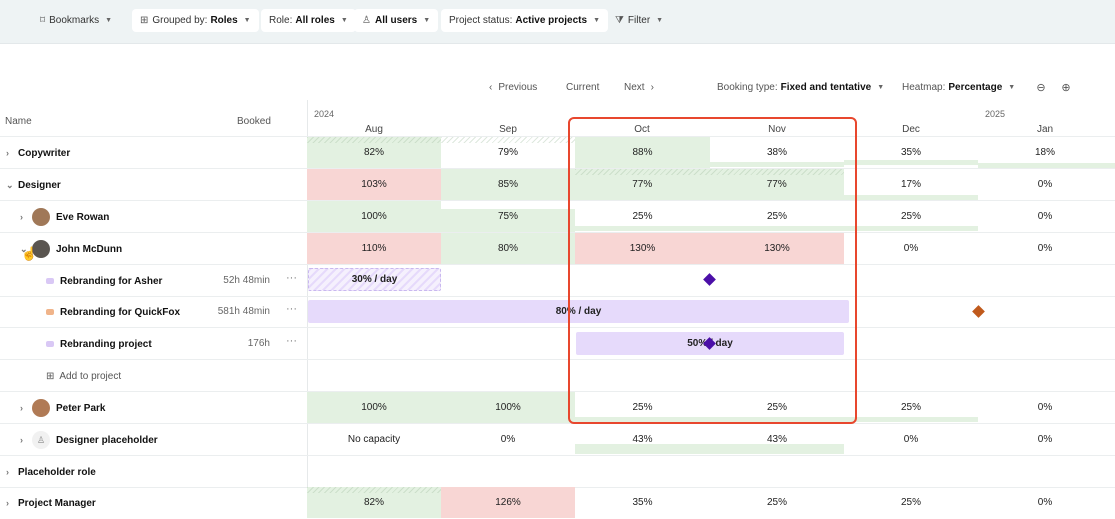 This screenshot has height=519, width=1115. I want to click on person-row-eve-rowan: › Eve Rowan, so click(64, 217).